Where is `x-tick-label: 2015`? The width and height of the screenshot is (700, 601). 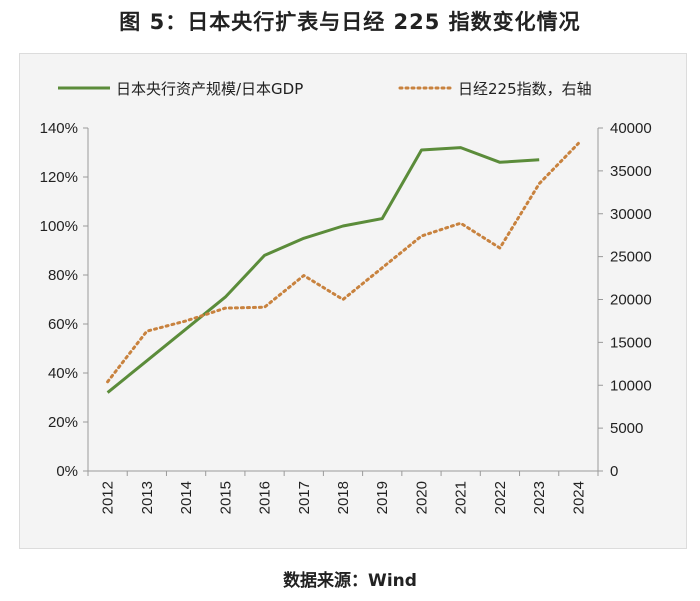
x-tick-label: 2015 is located at coordinates (225, 497).